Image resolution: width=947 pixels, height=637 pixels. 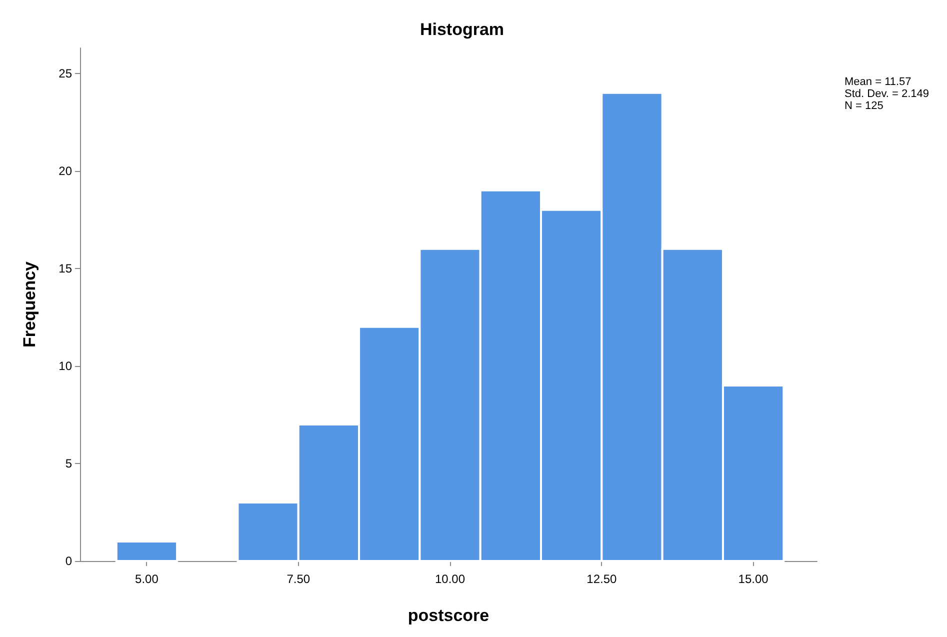 I want to click on x-tick-label: 5.00, so click(x=147, y=579).